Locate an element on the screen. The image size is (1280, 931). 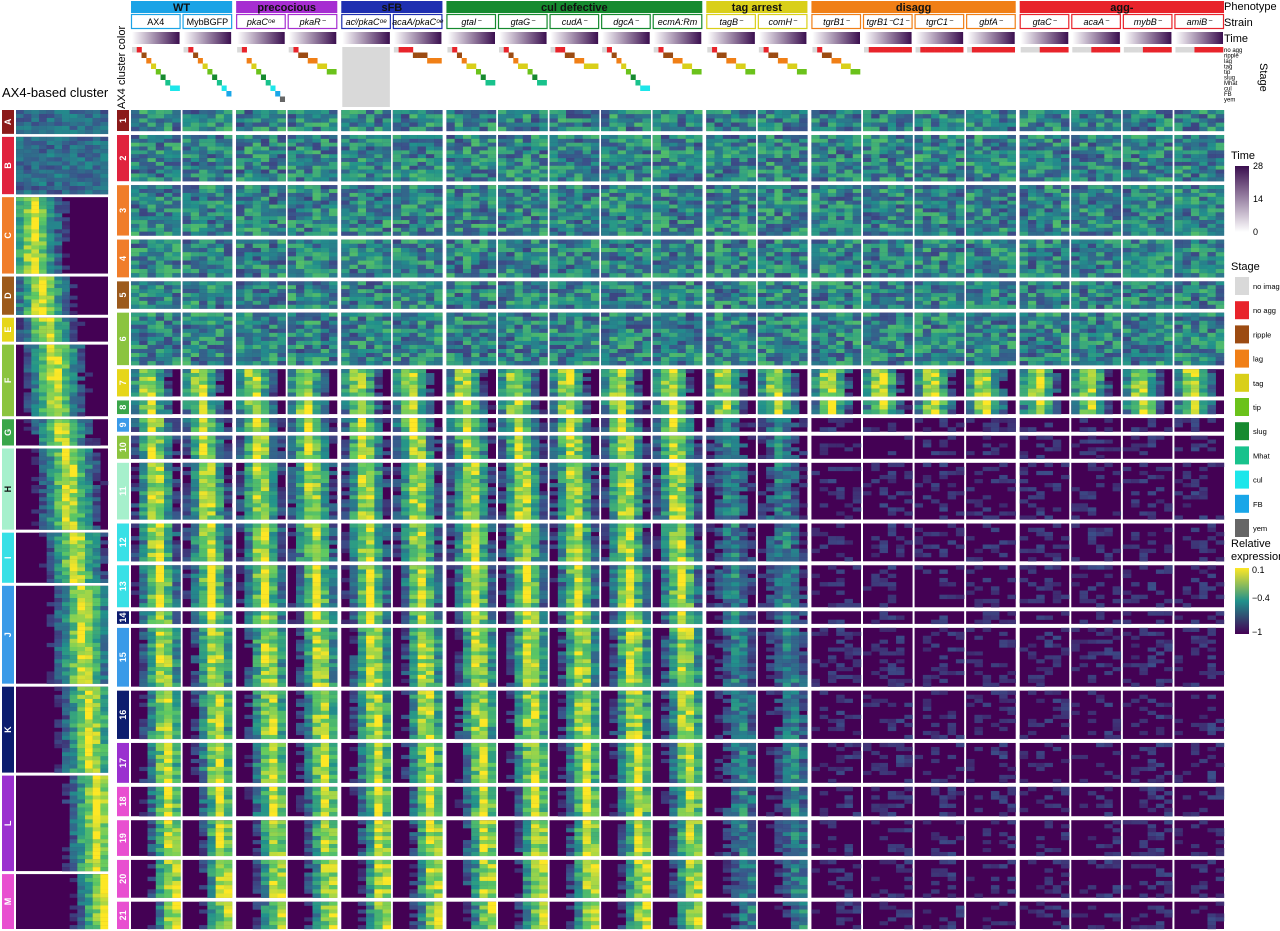
strain-box is located at coordinates (155, 21).